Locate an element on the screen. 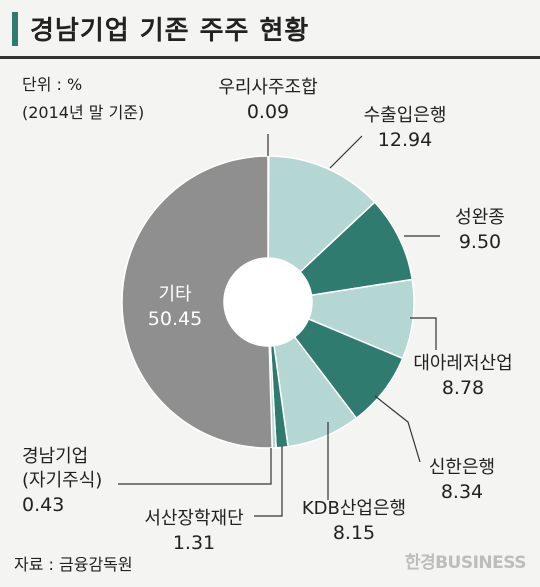 The image size is (540, 587). slice-name: 성완종 is located at coordinates (480, 217).